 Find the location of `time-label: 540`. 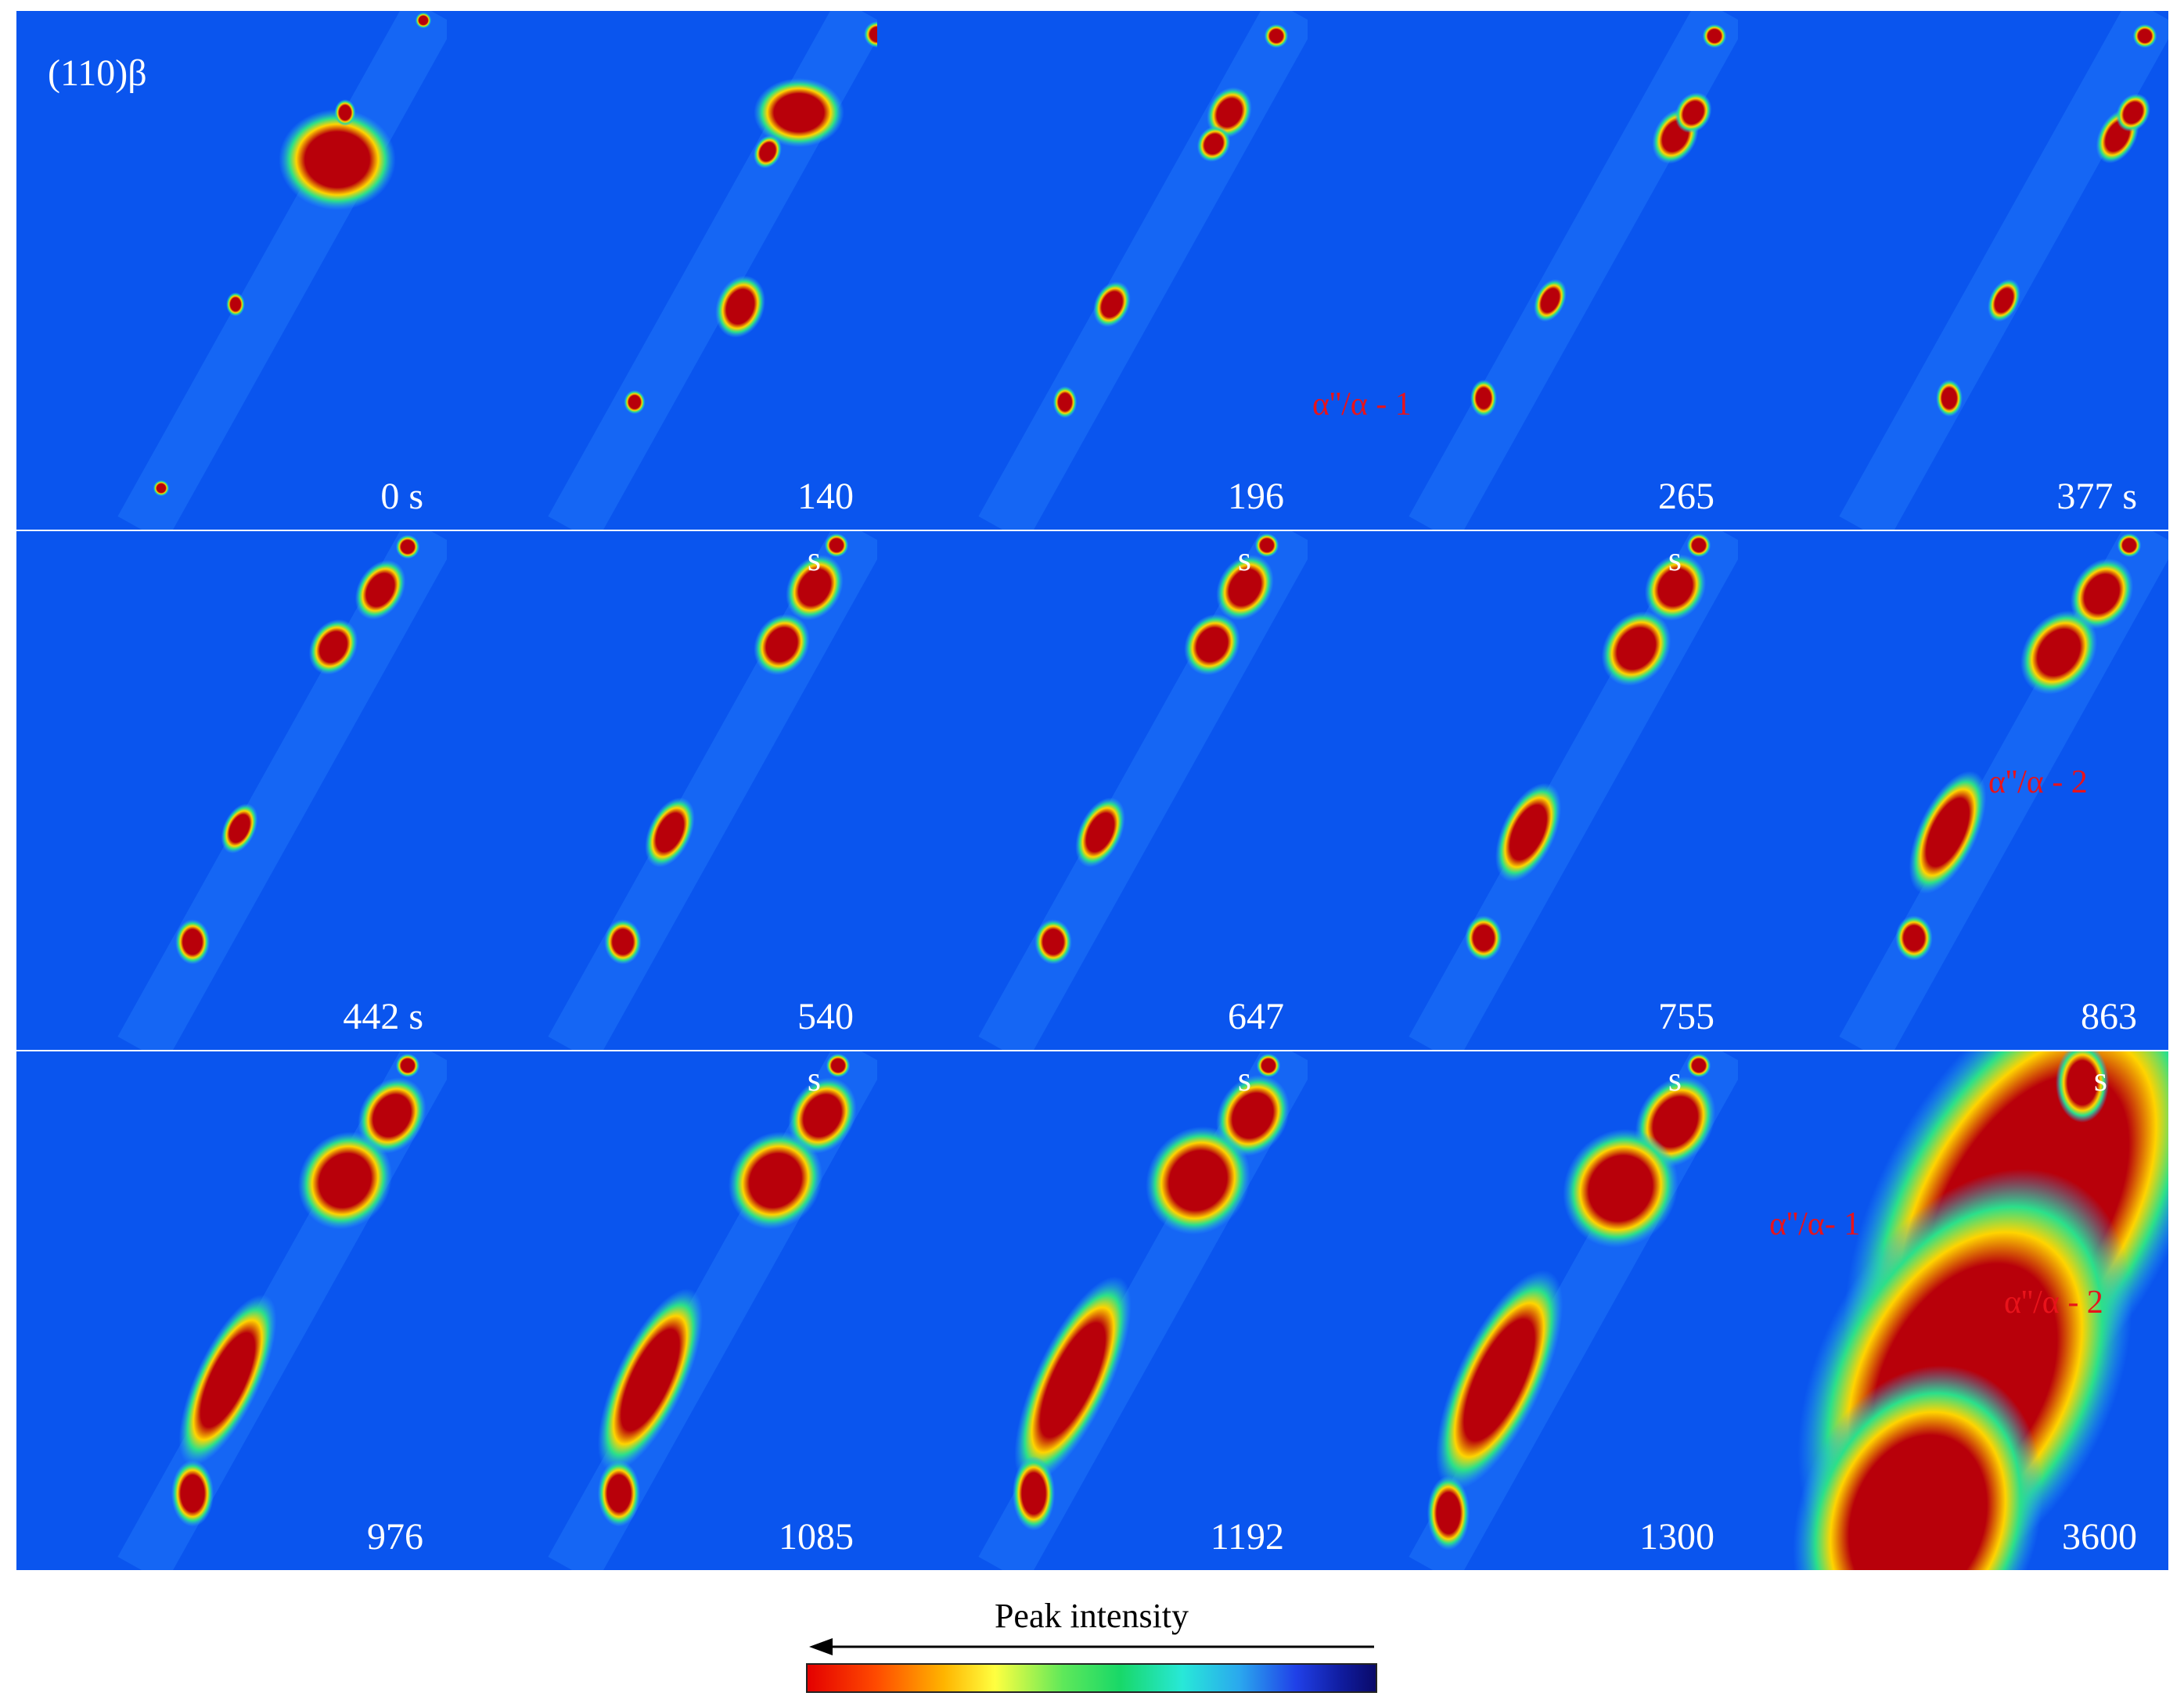

time-label: 540 is located at coordinates (825, 1016).